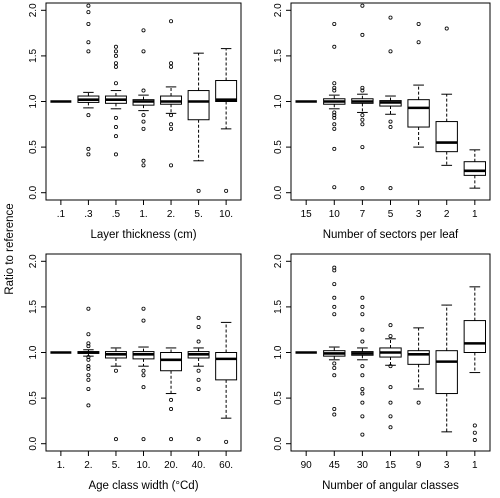  What do you see at coordinates (61, 214) in the screenshot?
I see `x-tick-label: .1` at bounding box center [61, 214].